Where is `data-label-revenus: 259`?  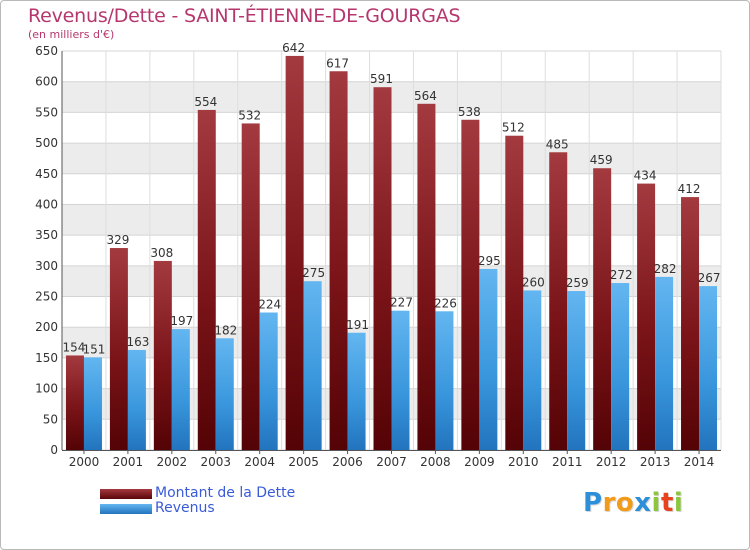 data-label-revenus: 259 is located at coordinates (577, 283).